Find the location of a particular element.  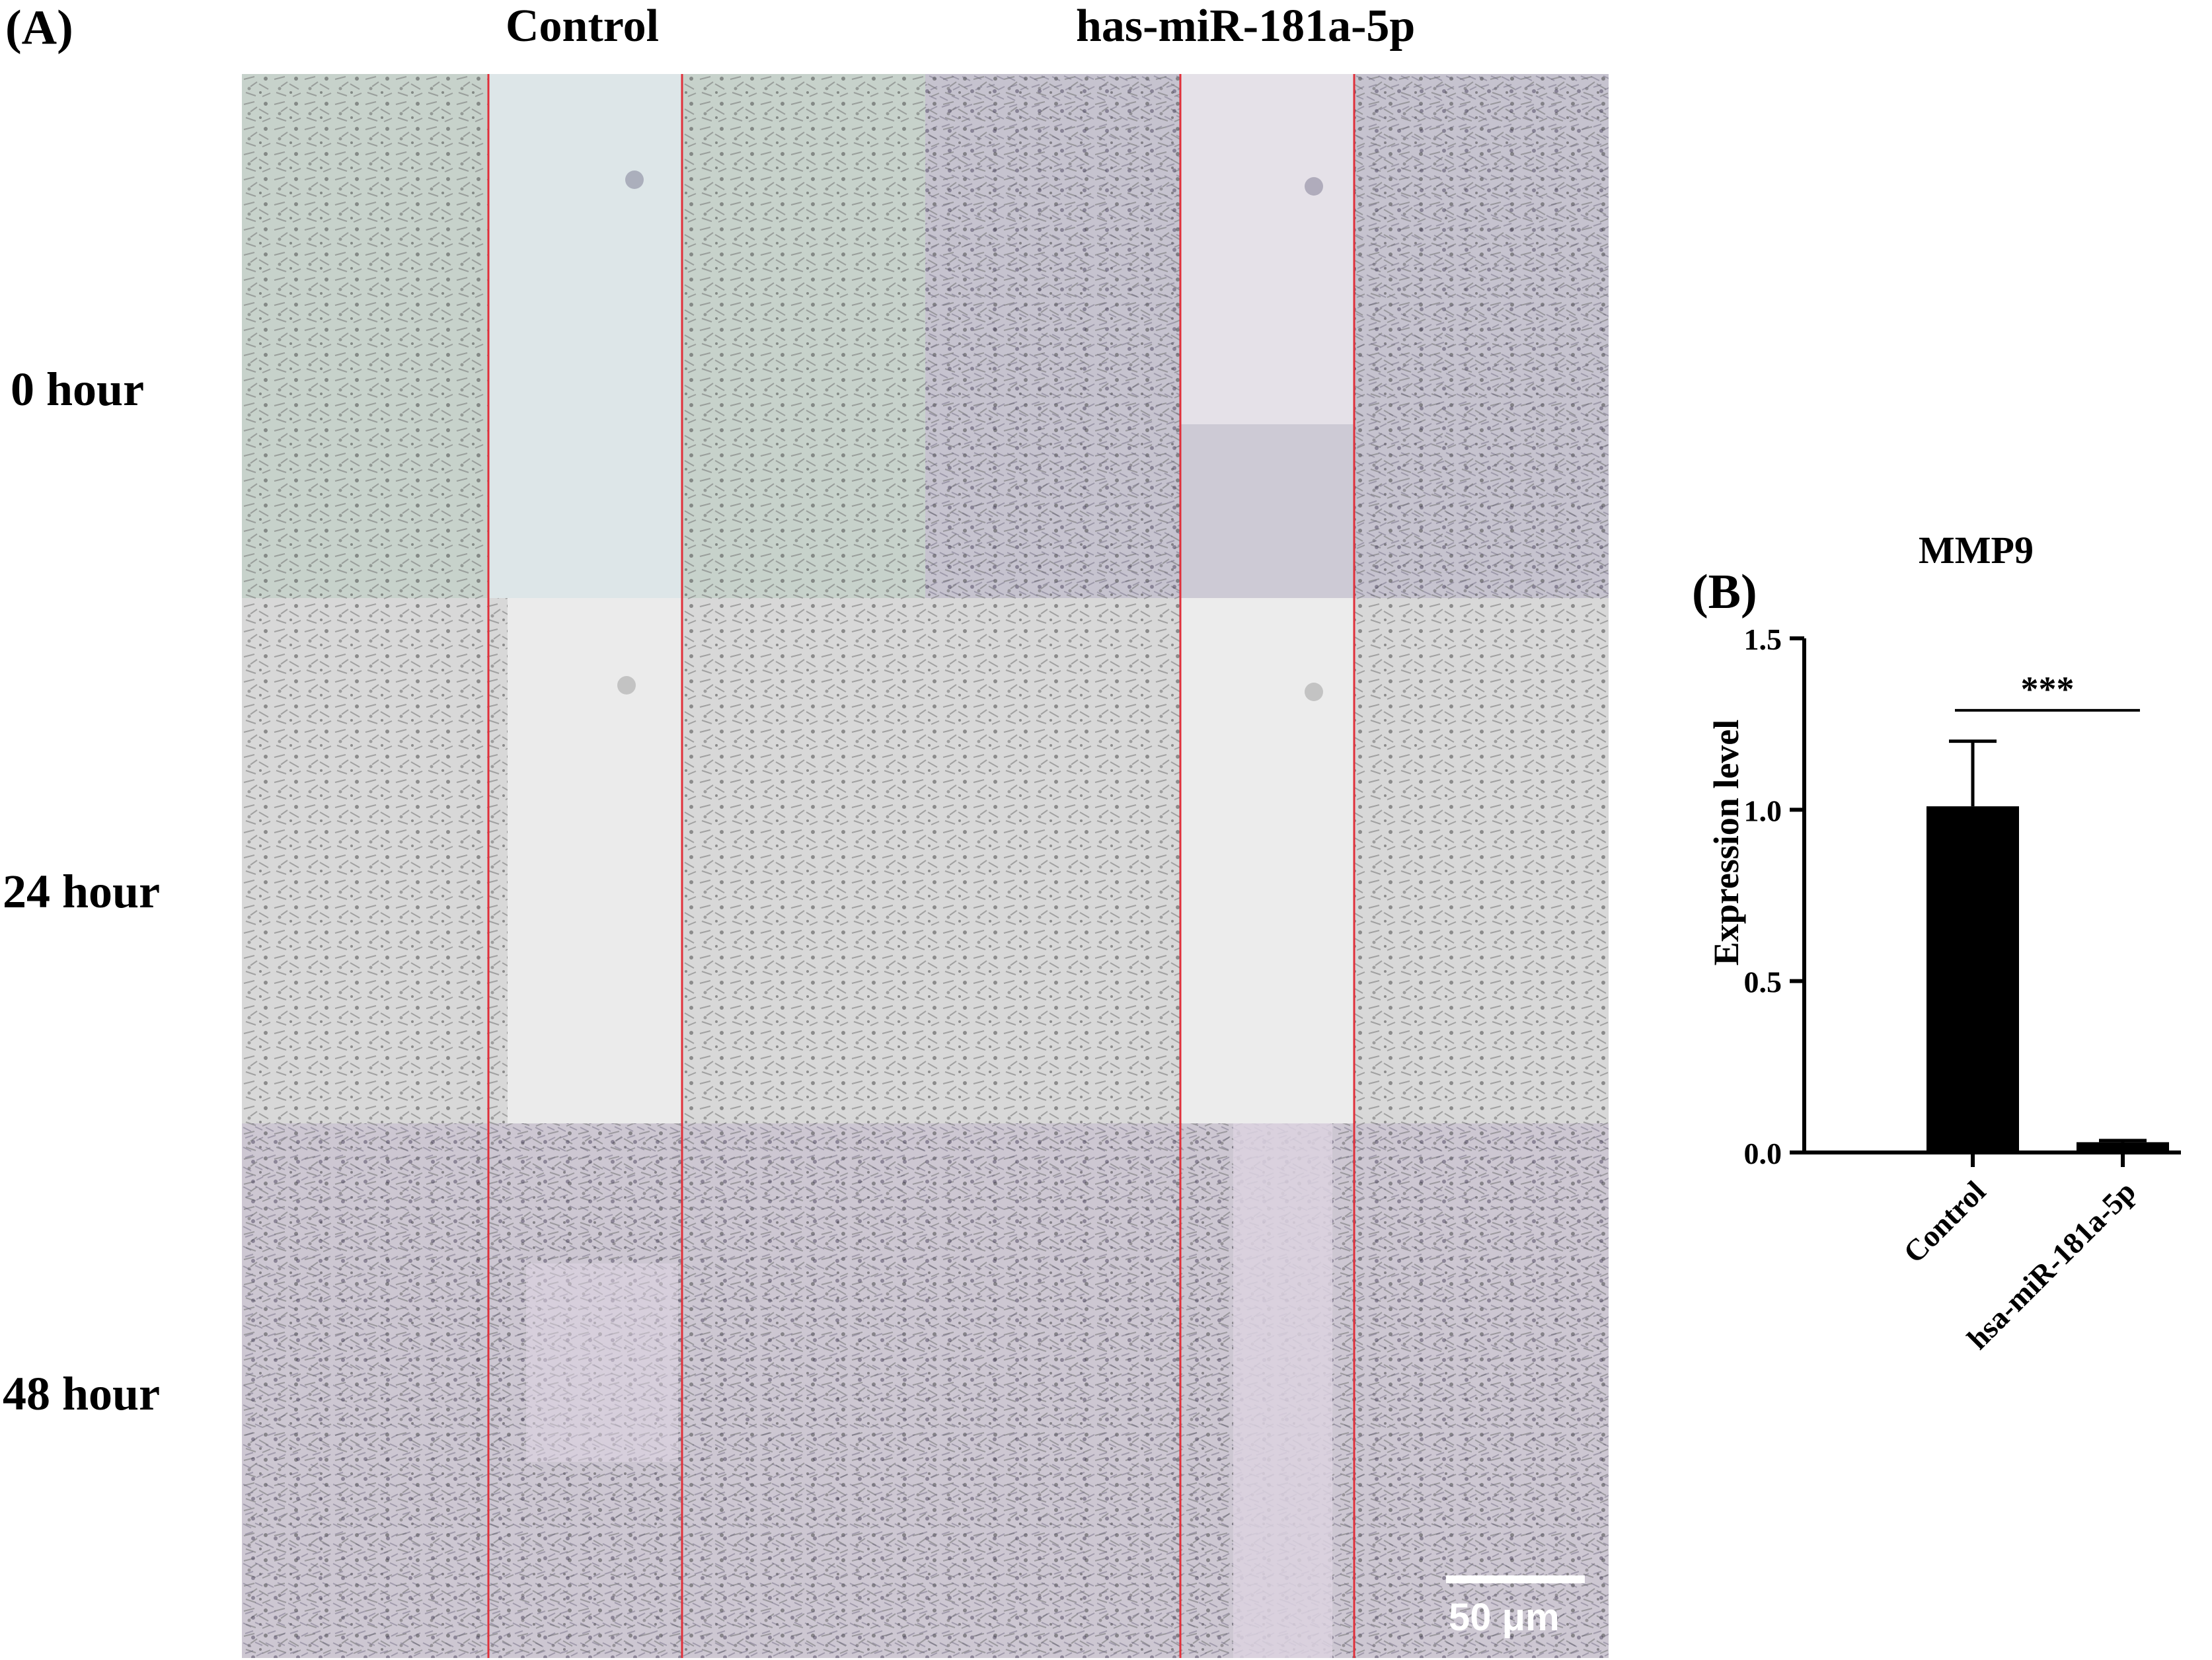

y-tick-label: 1.0 is located at coordinates (1763, 811).